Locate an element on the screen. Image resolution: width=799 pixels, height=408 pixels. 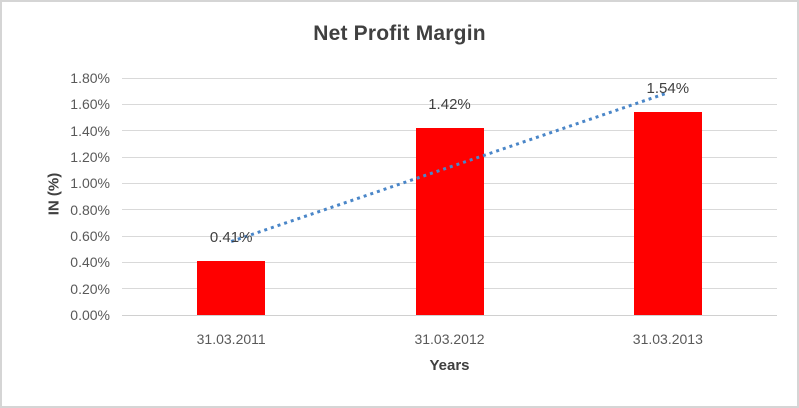
bar-data-label: 0.41% is located at coordinates (231, 238).